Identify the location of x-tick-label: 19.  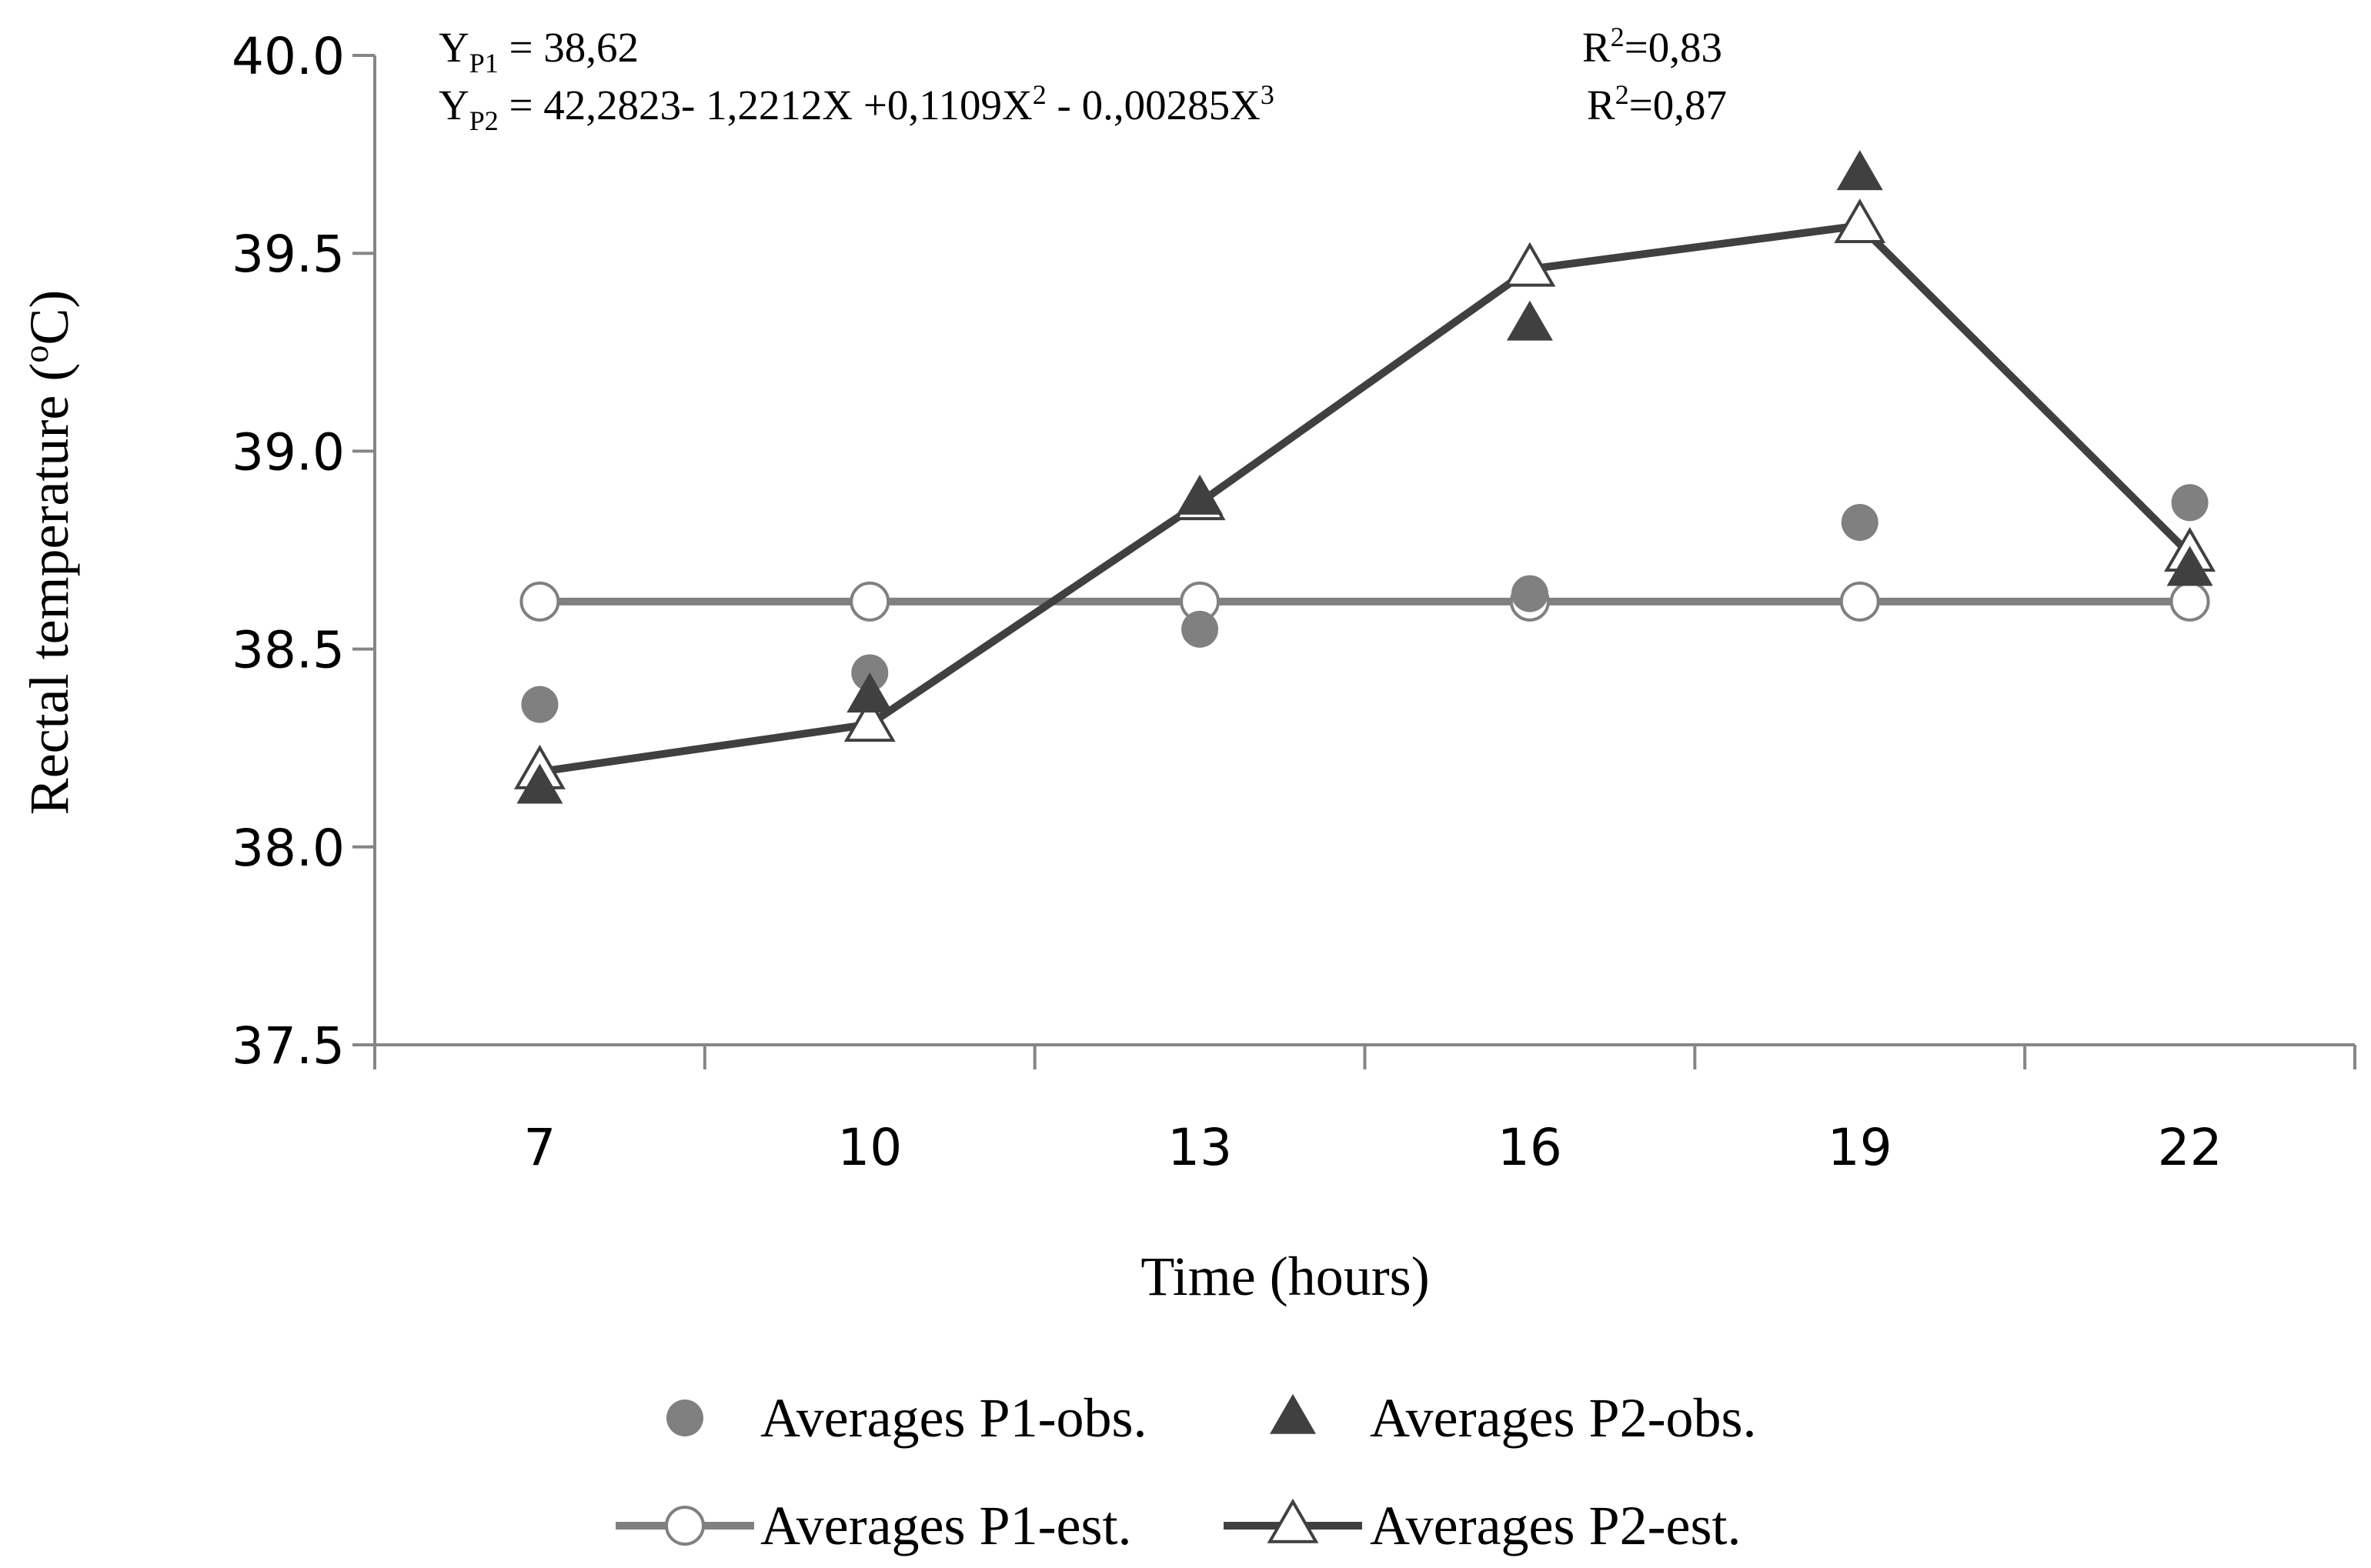
(1860, 1148).